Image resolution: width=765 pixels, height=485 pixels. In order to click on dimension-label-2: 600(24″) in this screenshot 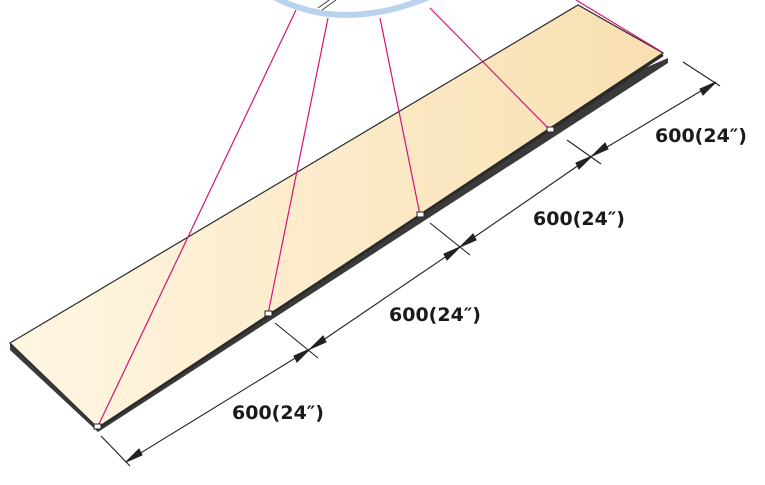, I will do `click(435, 315)`.